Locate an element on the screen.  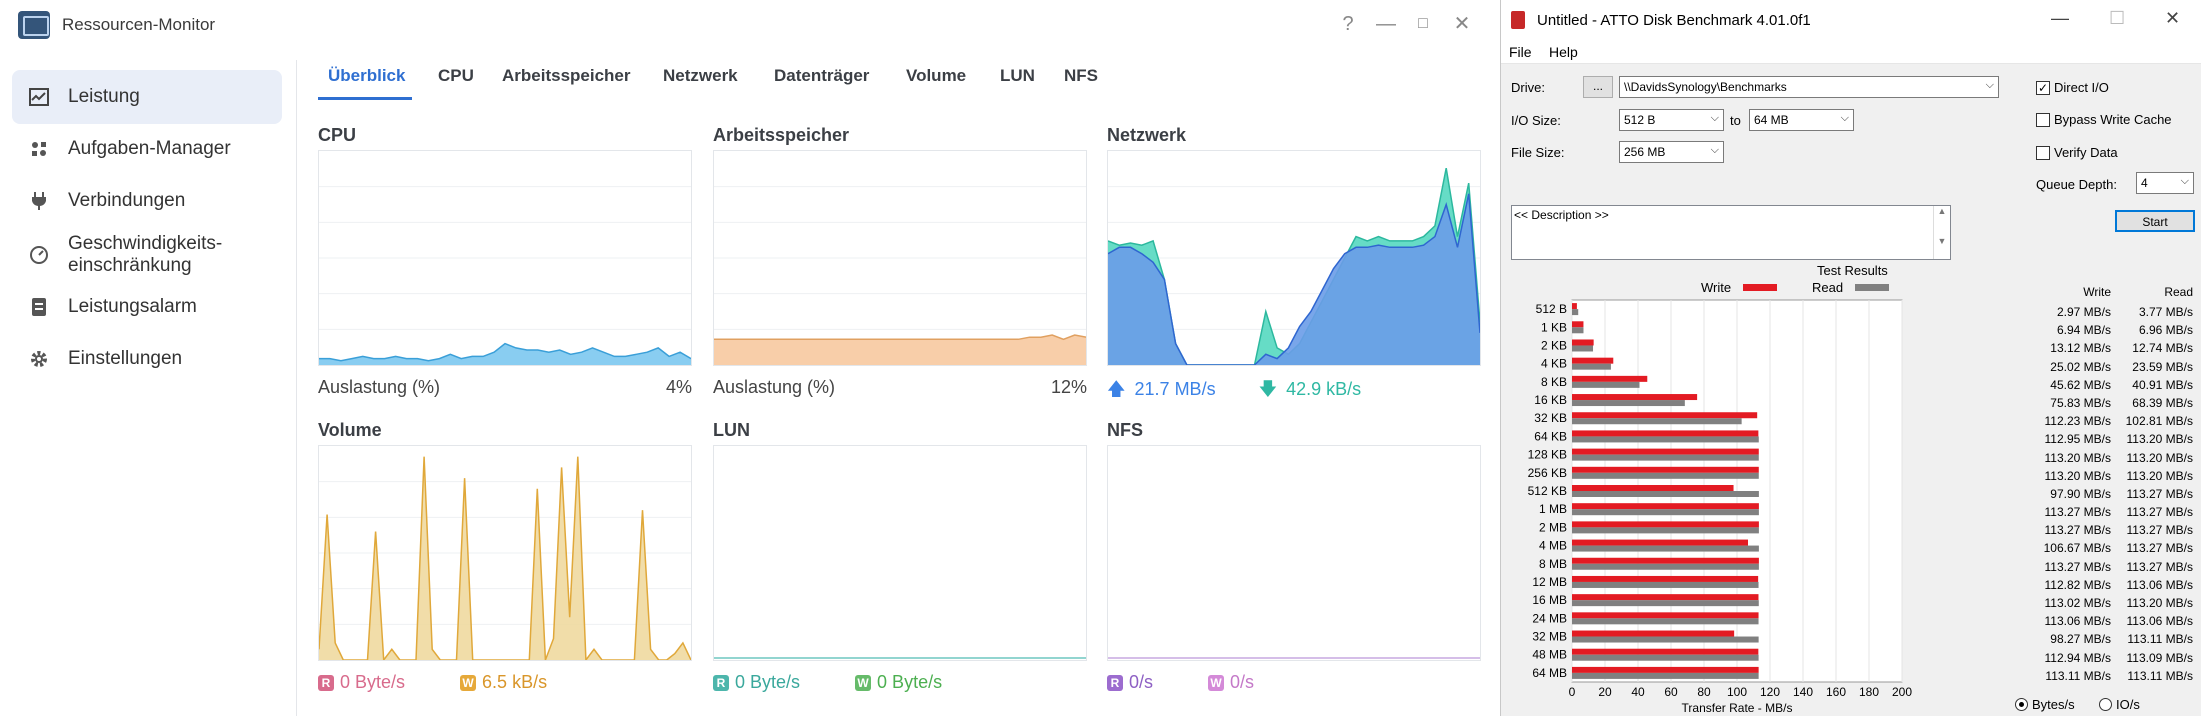
network-panel: Netzwerk 🡅 21.7 MB/s 🡇 42.9 kB/s is located at coordinates (1294, 267).